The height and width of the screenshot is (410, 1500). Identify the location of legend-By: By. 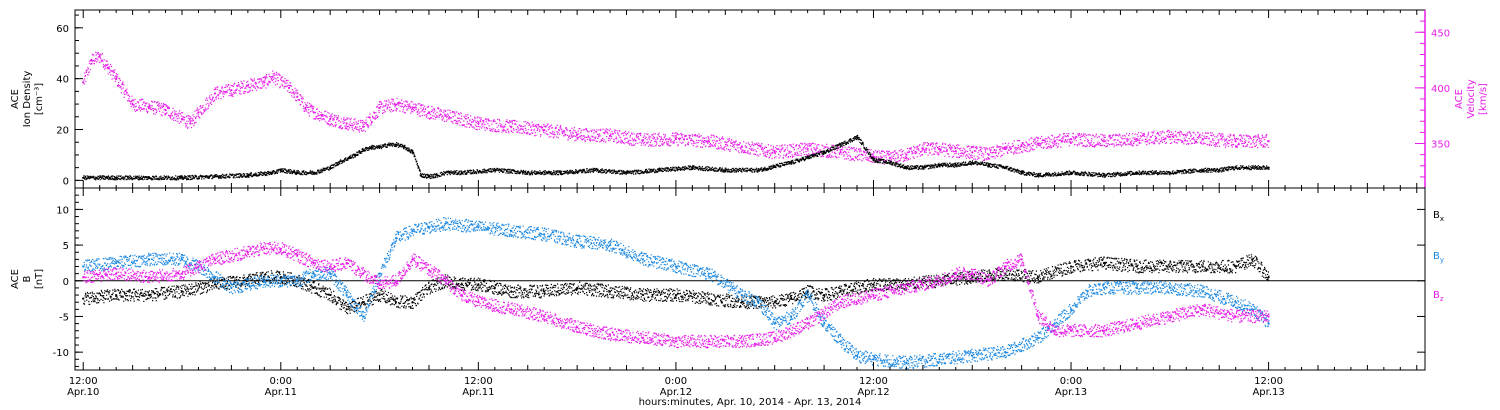
(1438, 257).